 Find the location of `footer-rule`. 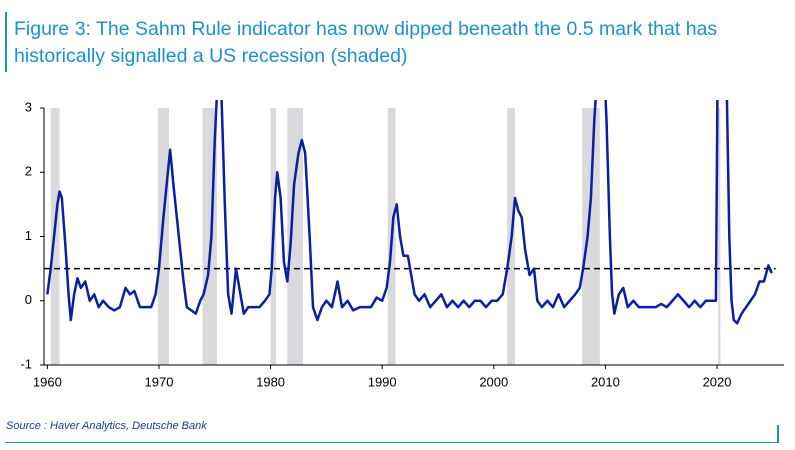

footer-rule is located at coordinates (391, 442).